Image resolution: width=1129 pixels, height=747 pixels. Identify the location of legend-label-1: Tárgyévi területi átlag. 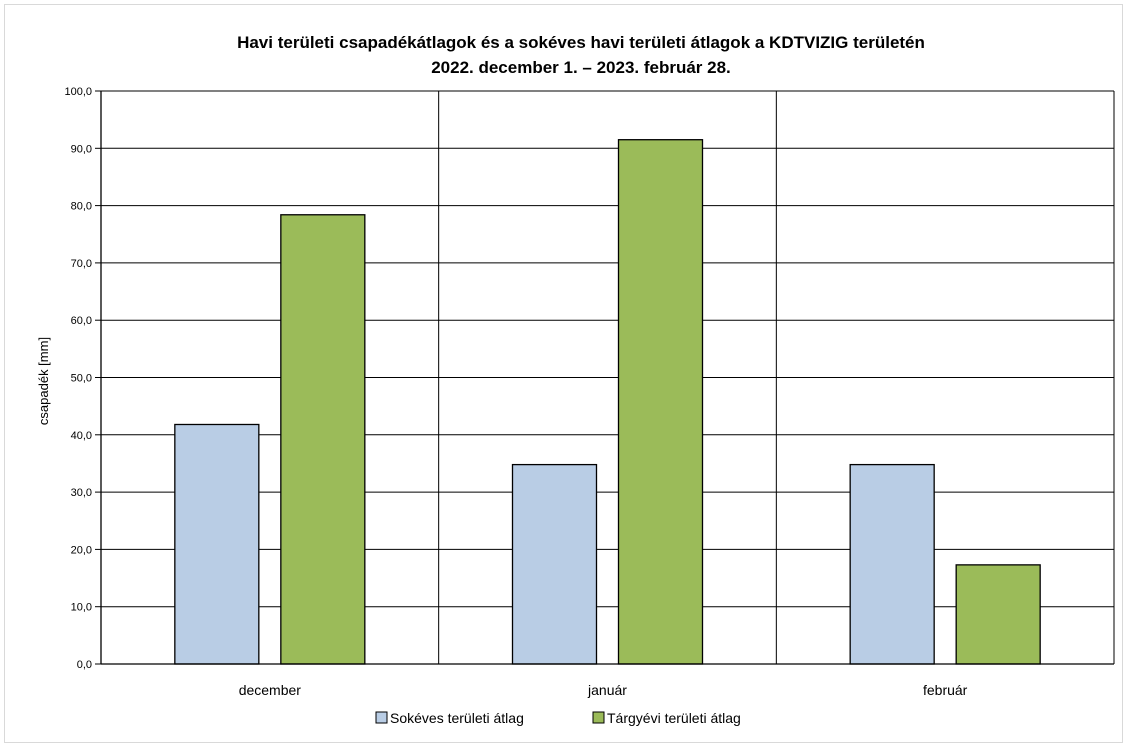
(674, 718).